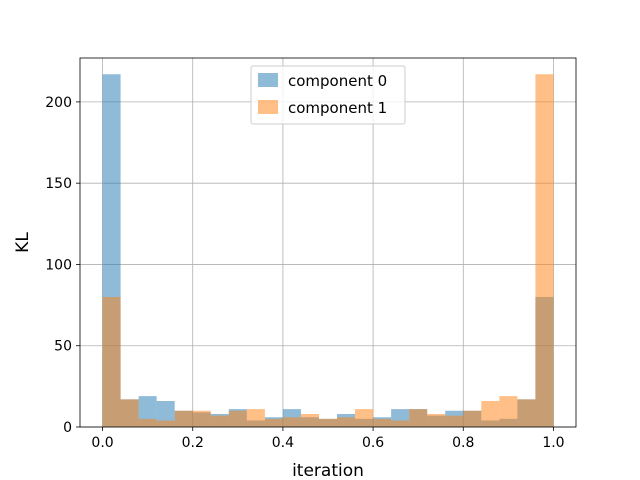  I want to click on legend-label-component-0: component 0, so click(337, 81).